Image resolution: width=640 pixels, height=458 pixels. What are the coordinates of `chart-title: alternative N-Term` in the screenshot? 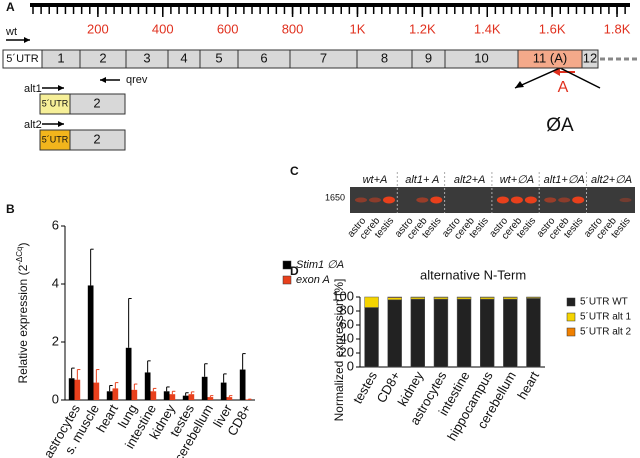 It's located at (473, 274).